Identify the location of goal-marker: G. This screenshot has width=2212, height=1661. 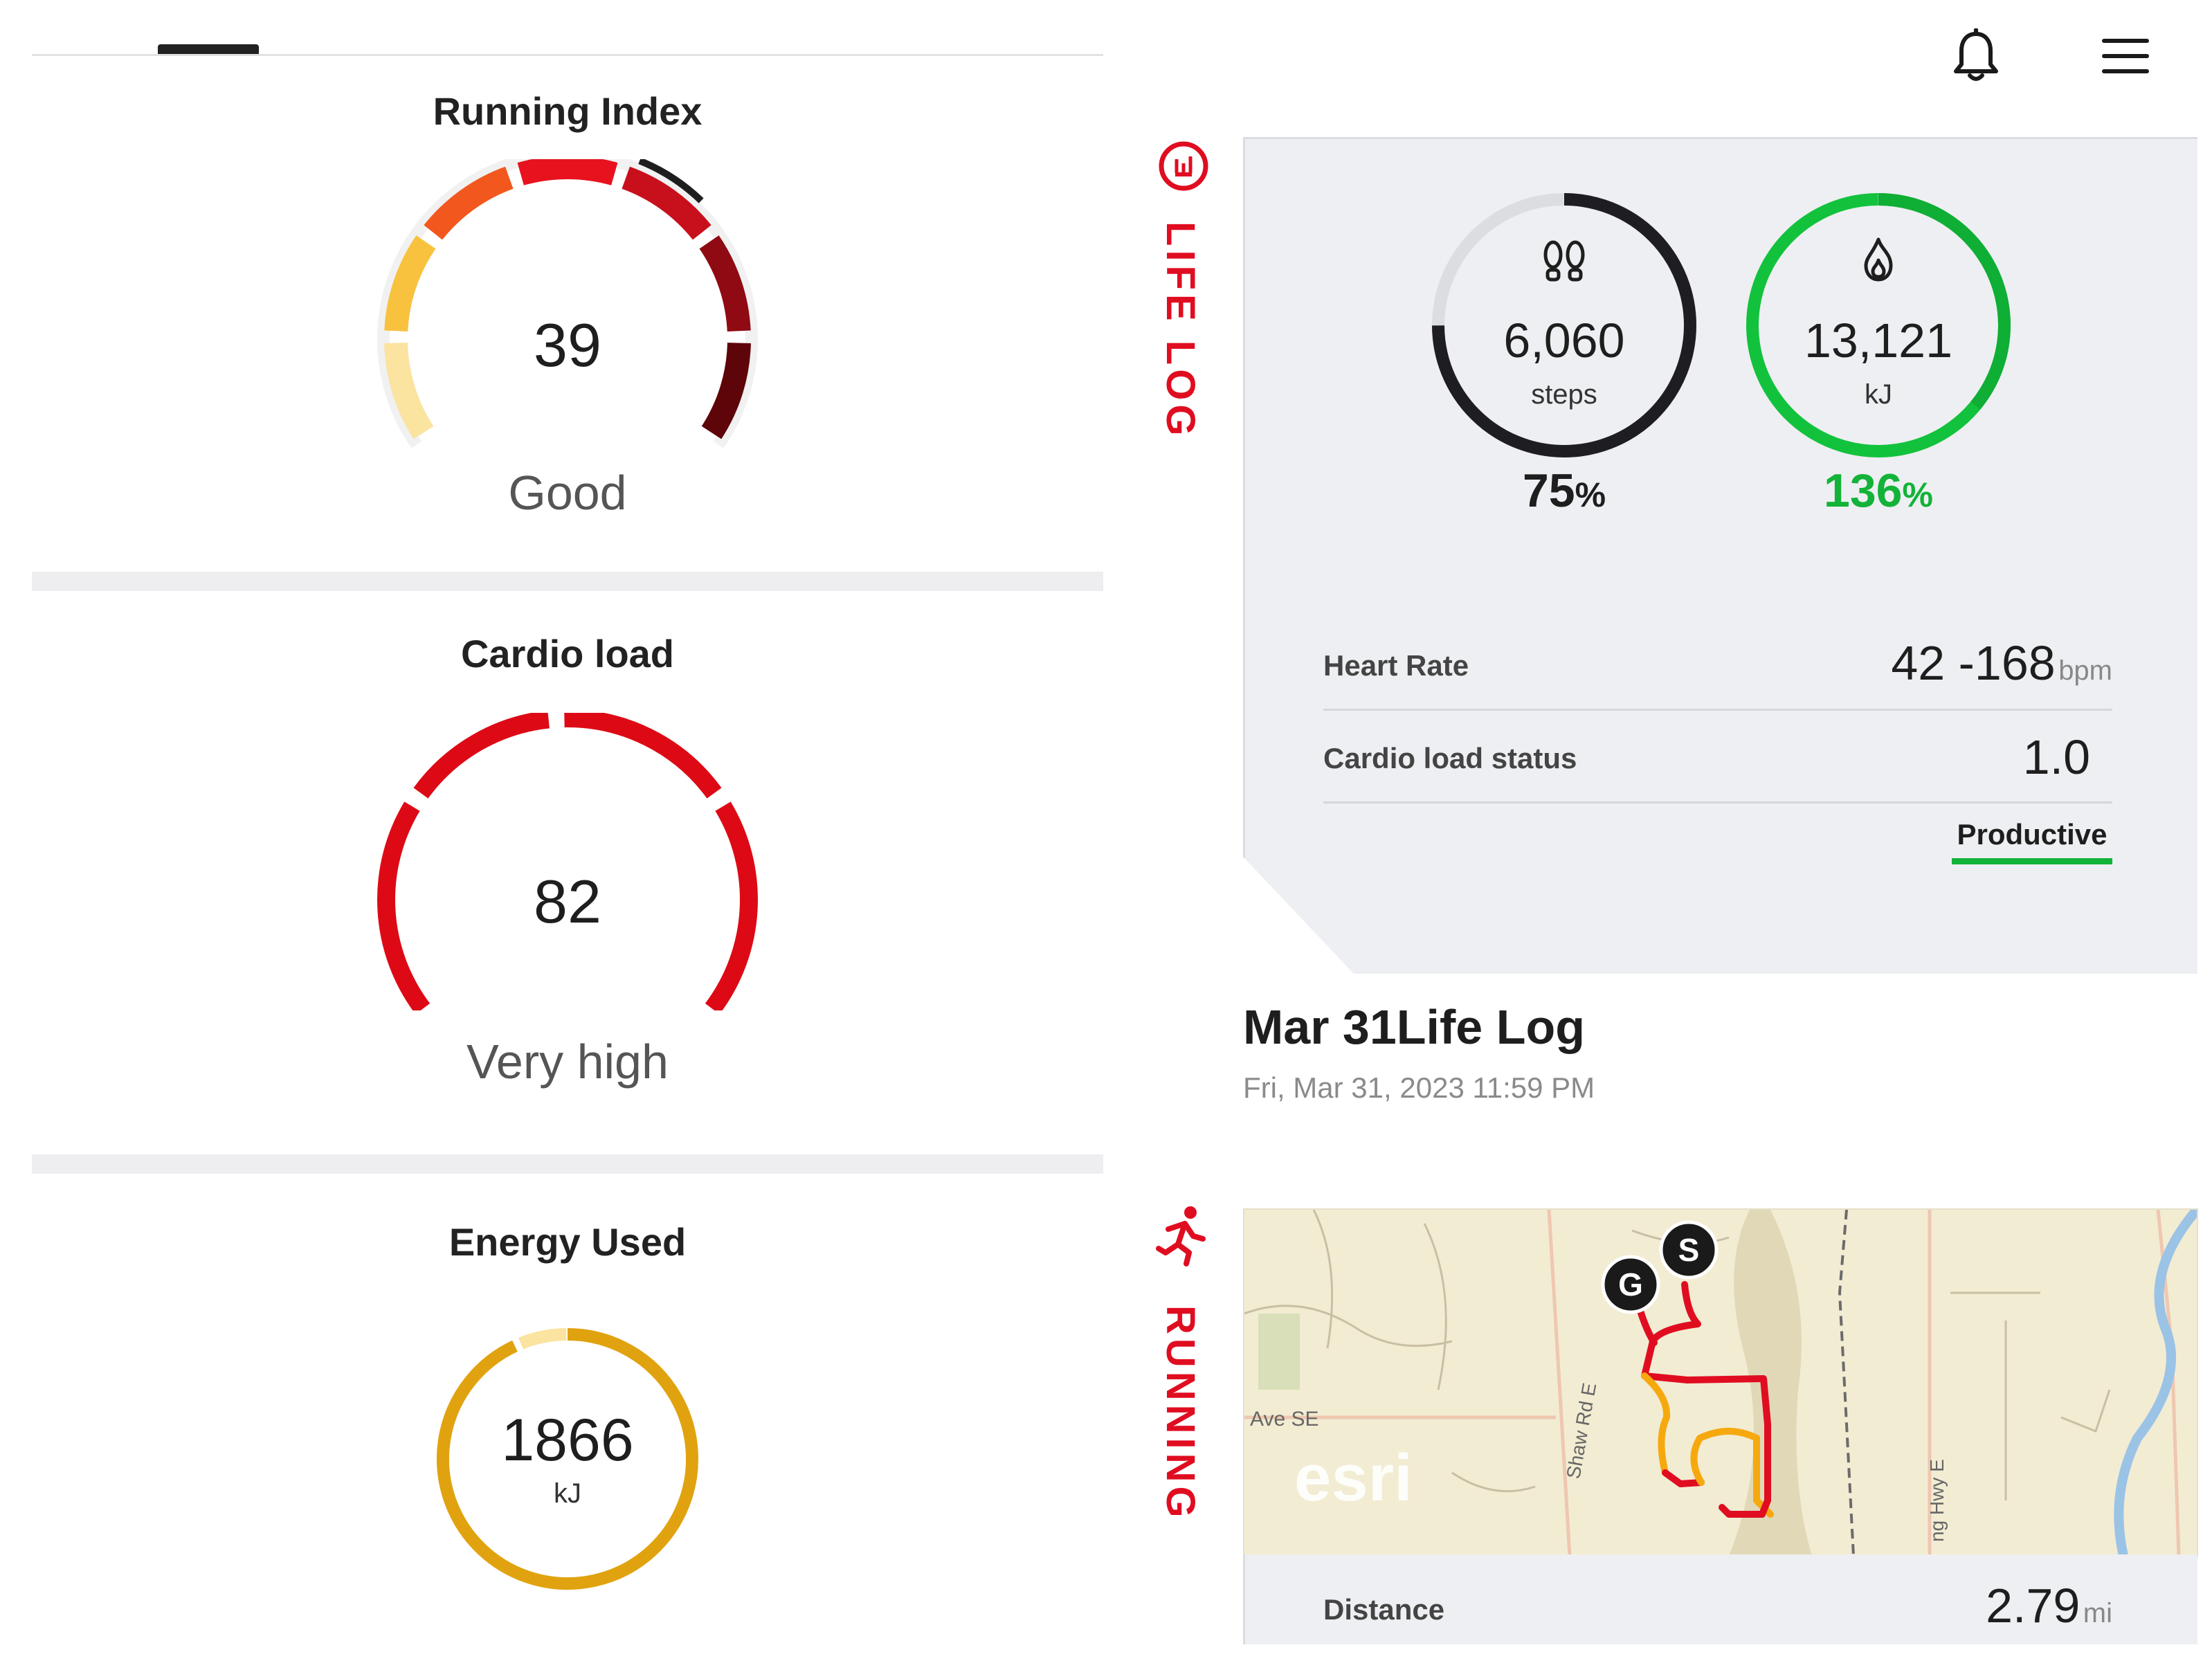
(1630, 1284).